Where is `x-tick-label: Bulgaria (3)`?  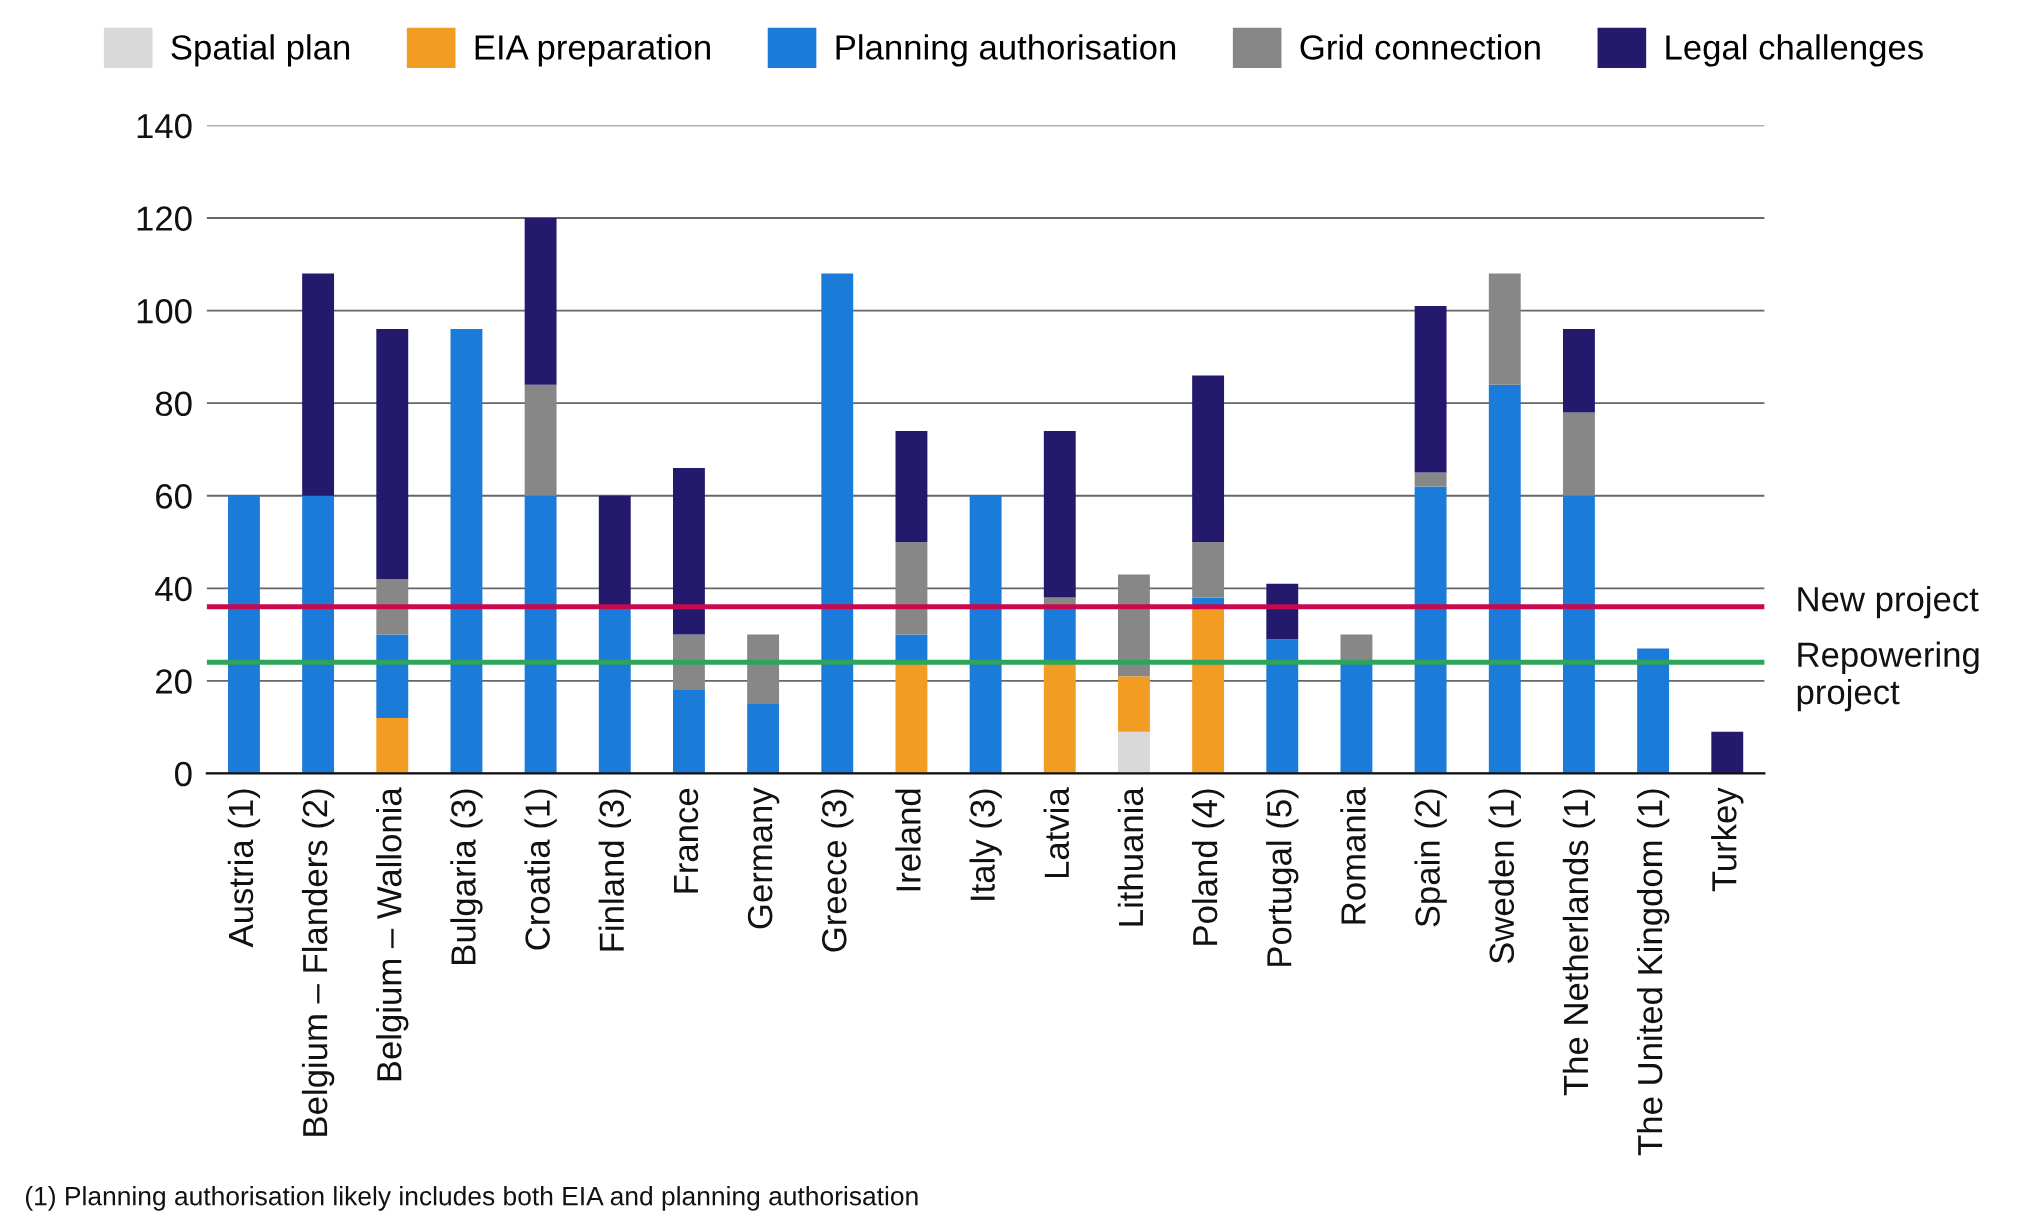
x-tick-label: Bulgaria (3) is located at coordinates (466, 876).